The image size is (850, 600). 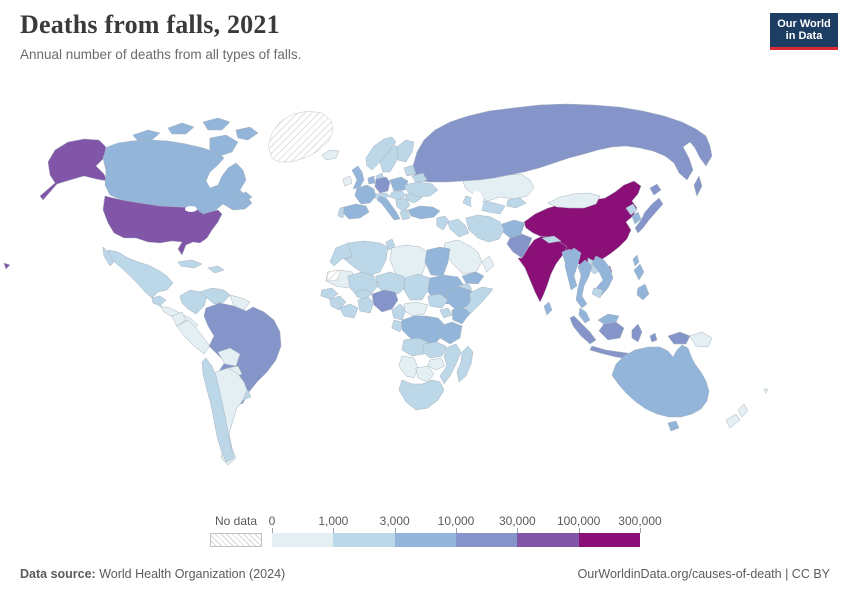 What do you see at coordinates (406, 151) in the screenshot?
I see `country-finland` at bounding box center [406, 151].